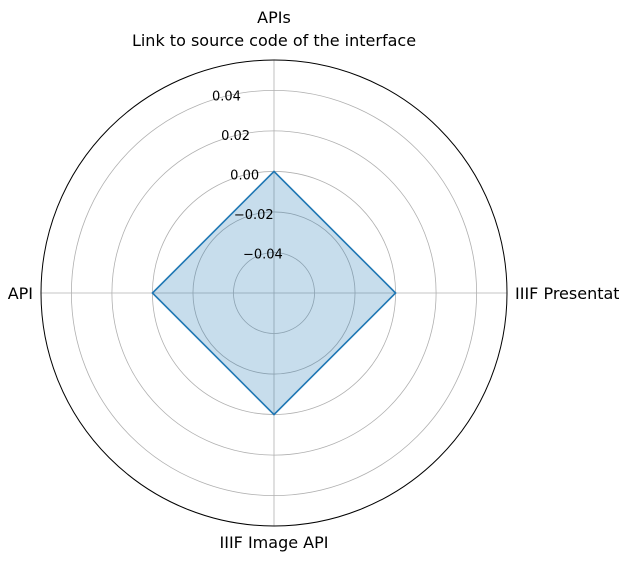  Describe the element at coordinates (567, 293) in the screenshot. I see `category-label: IIIF Presentation API` at that location.